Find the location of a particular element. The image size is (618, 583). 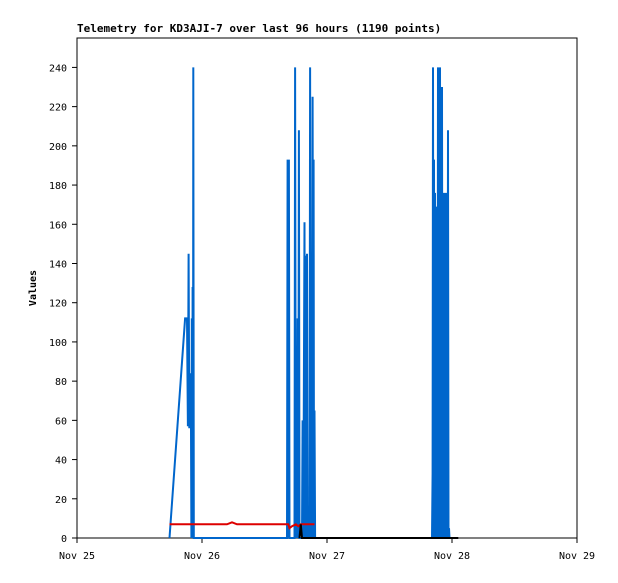

y-tick-label: 140 is located at coordinates (58, 264).